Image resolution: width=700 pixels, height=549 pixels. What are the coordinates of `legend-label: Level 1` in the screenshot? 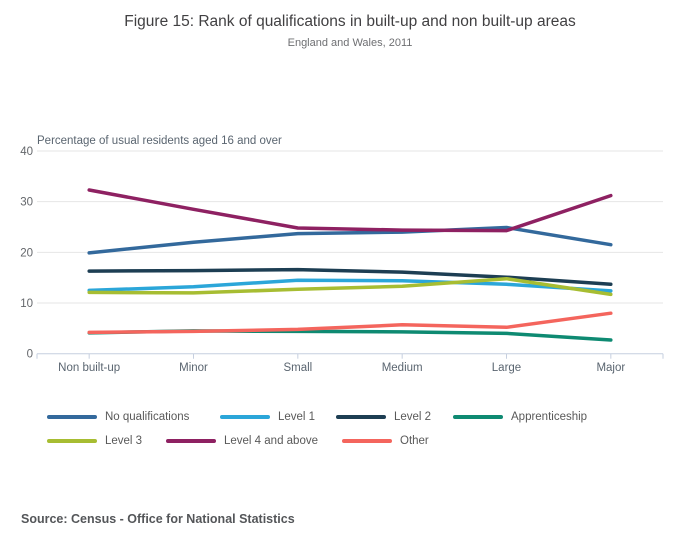 It's located at (297, 417).